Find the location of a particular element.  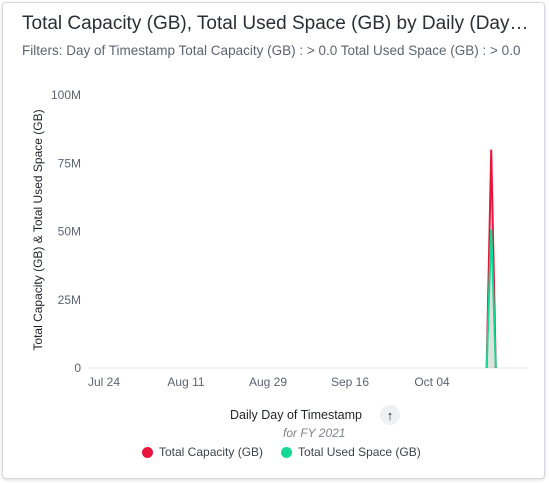

arrow-up-icon: ↑ is located at coordinates (390, 415).